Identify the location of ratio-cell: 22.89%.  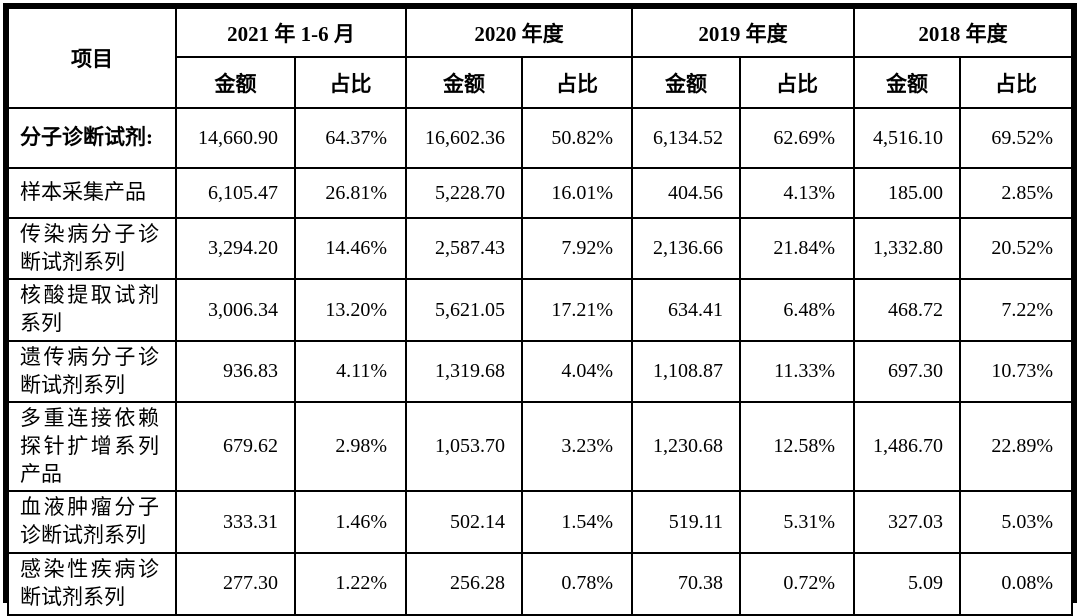
(1016, 447).